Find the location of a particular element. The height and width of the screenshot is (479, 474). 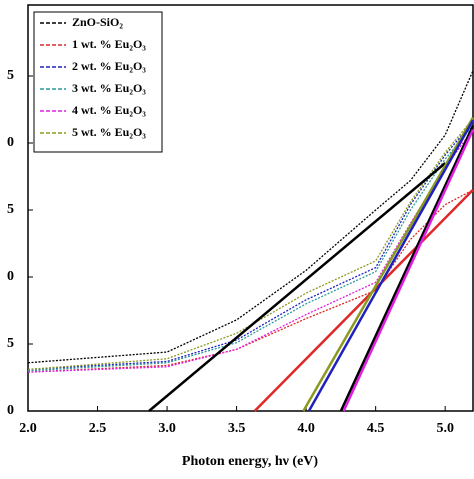

x-tick-label: 4.5 is located at coordinates (376, 428).